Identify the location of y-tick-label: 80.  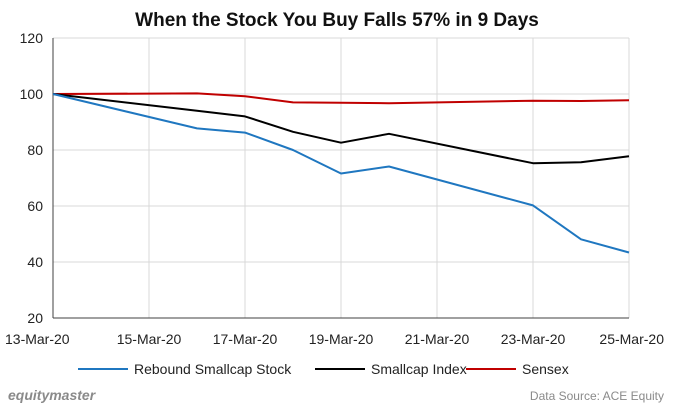
(35, 150).